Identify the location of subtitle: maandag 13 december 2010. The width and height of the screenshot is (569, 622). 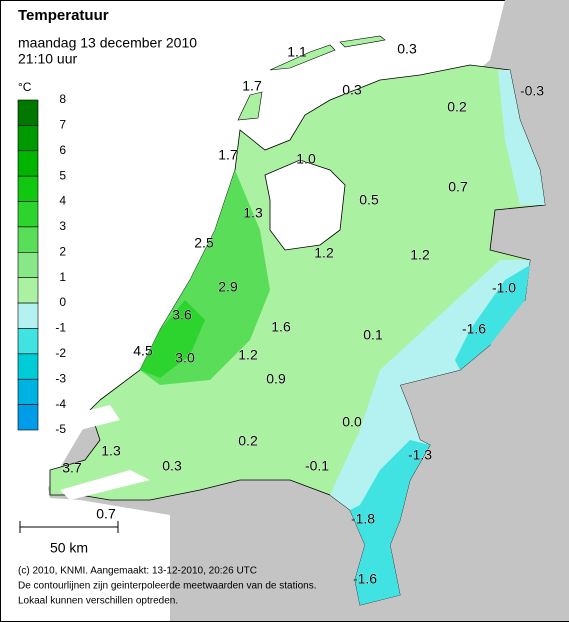
(107, 43).